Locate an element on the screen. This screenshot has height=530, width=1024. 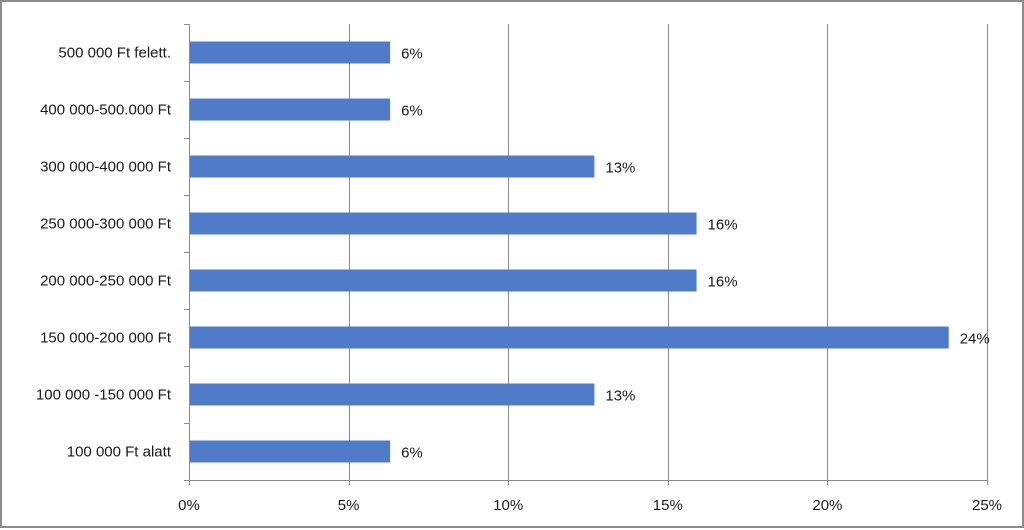
category-label: 300 000-400 000 Ft is located at coordinates (106, 167).